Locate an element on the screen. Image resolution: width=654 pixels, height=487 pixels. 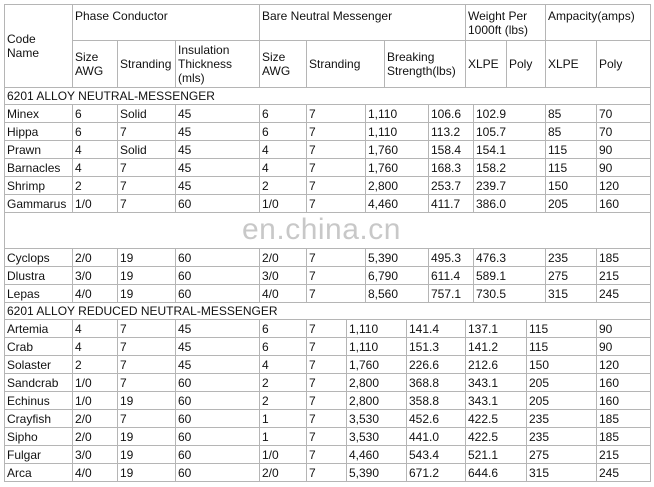
code-name: Dlustra is located at coordinates (38, 275).